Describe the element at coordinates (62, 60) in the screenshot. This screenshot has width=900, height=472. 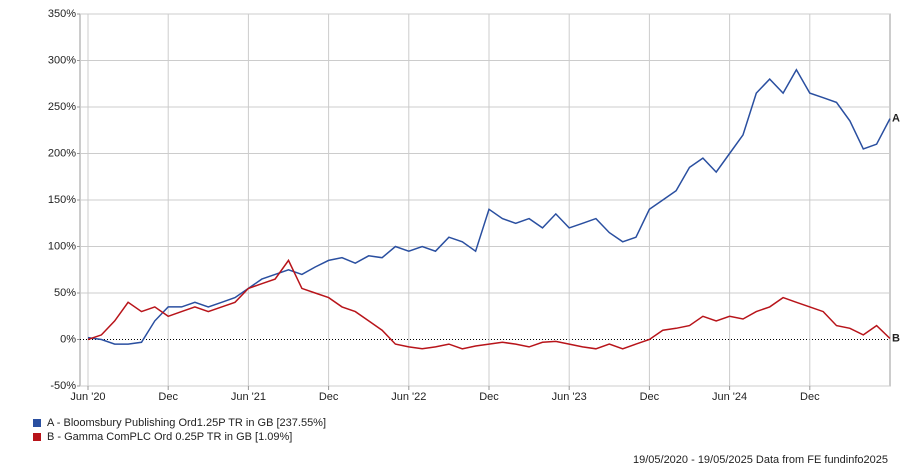
I see `y-tick-label: 300%` at that location.